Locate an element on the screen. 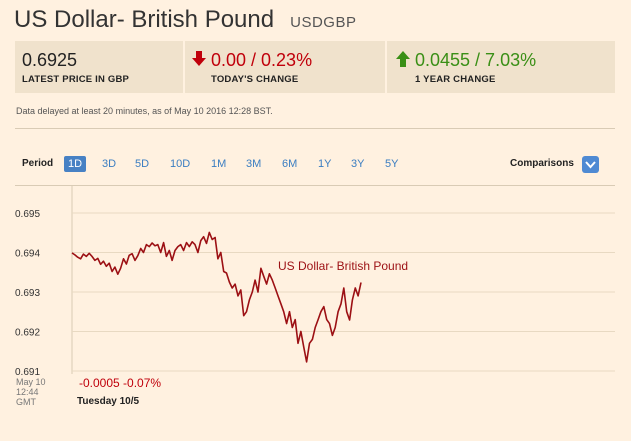 Image resolution: width=631 pixels, height=441 pixels. comparisons-label: Comparisons is located at coordinates (542, 163).